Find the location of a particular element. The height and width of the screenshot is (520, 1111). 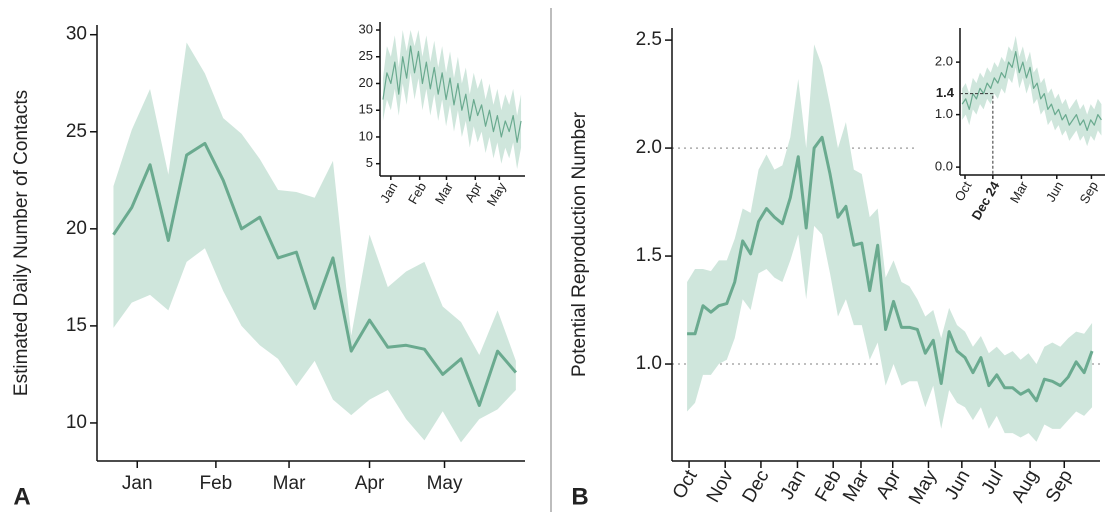

panel-label: A is located at coordinates (21, 496).